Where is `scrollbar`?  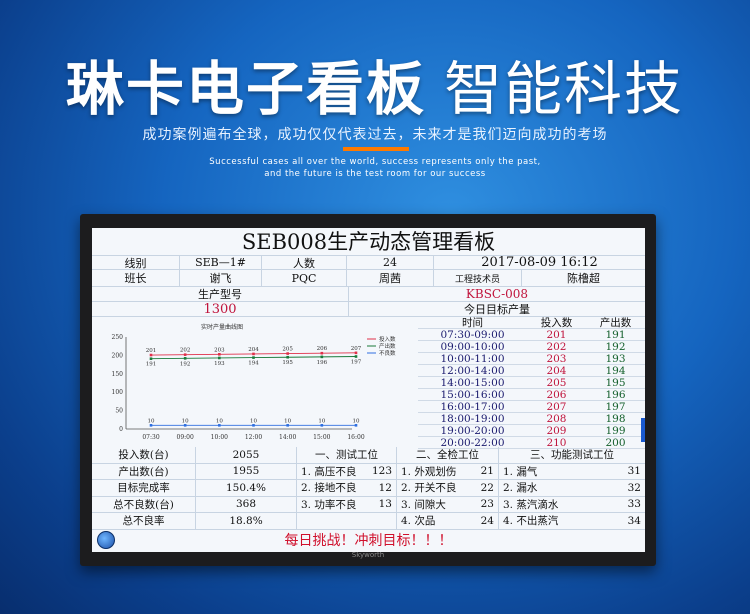 scrollbar is located at coordinates (643, 430).